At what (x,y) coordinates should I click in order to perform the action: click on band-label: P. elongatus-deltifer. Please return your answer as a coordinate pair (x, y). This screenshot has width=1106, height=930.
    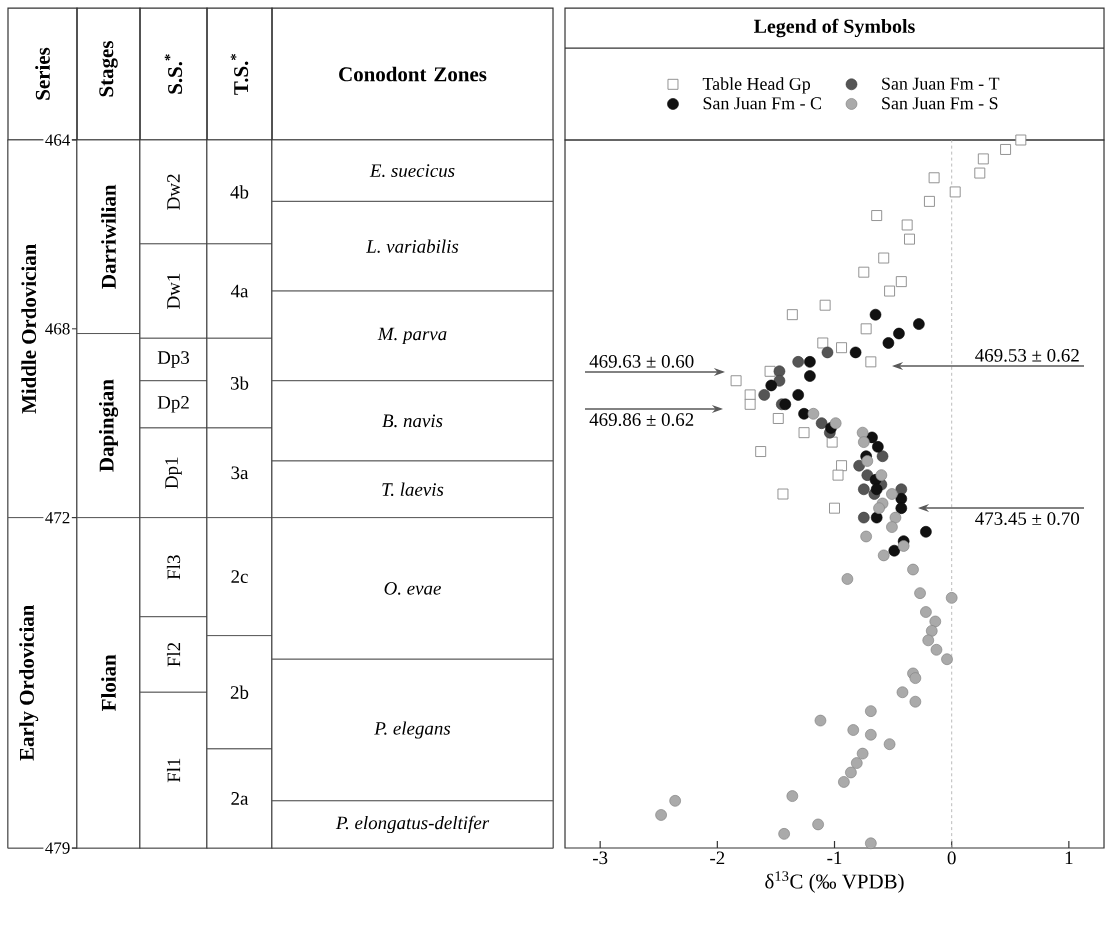
    Looking at the image, I should click on (412, 824).